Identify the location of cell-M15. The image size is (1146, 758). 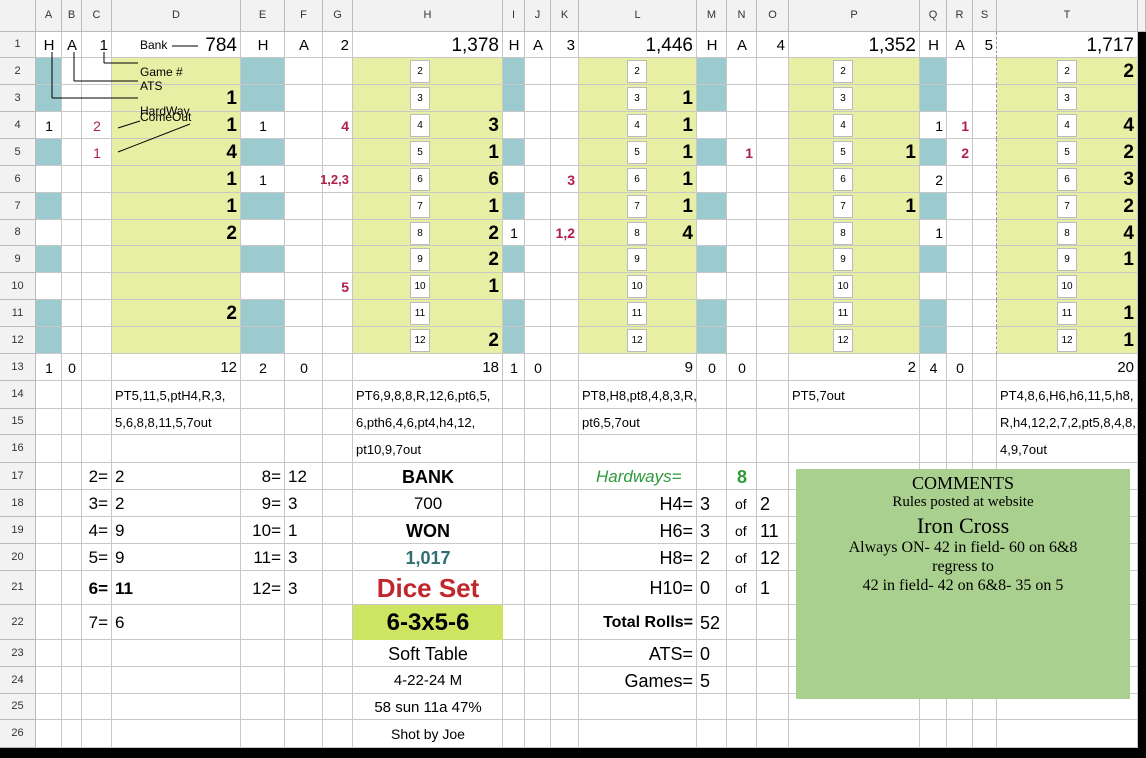
(712, 422).